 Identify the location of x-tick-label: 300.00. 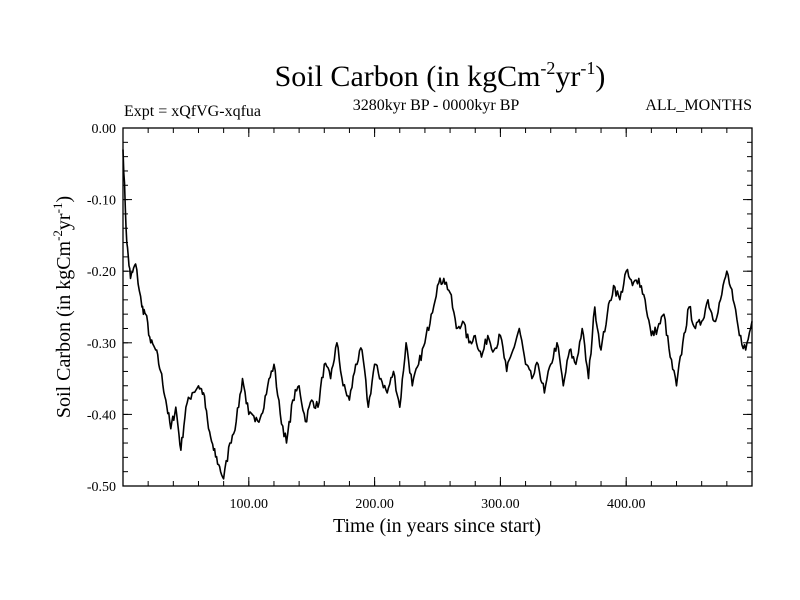
(500, 504).